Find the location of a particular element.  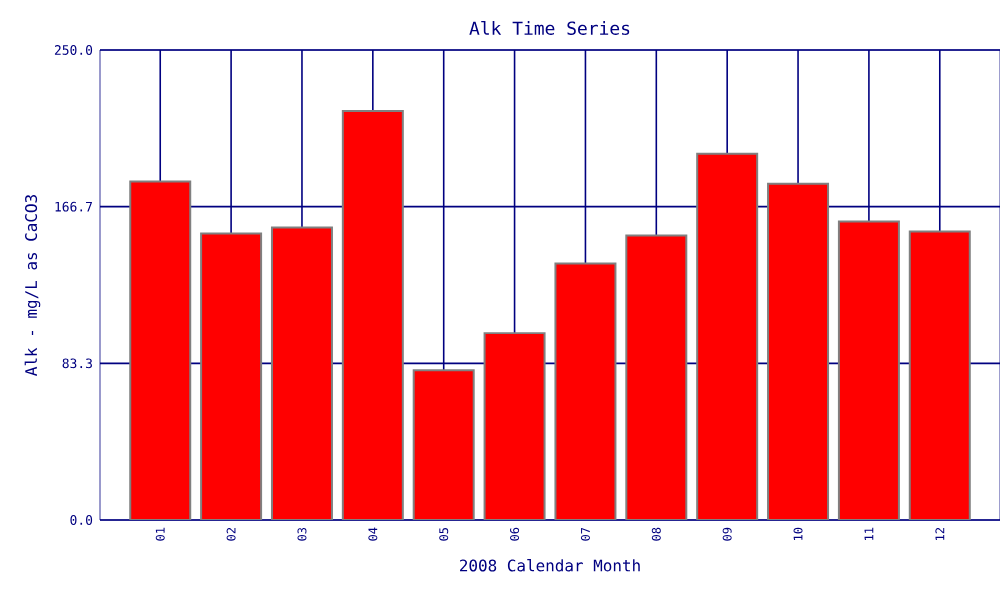

chart-title: Alk Time Series is located at coordinates (549, 28).